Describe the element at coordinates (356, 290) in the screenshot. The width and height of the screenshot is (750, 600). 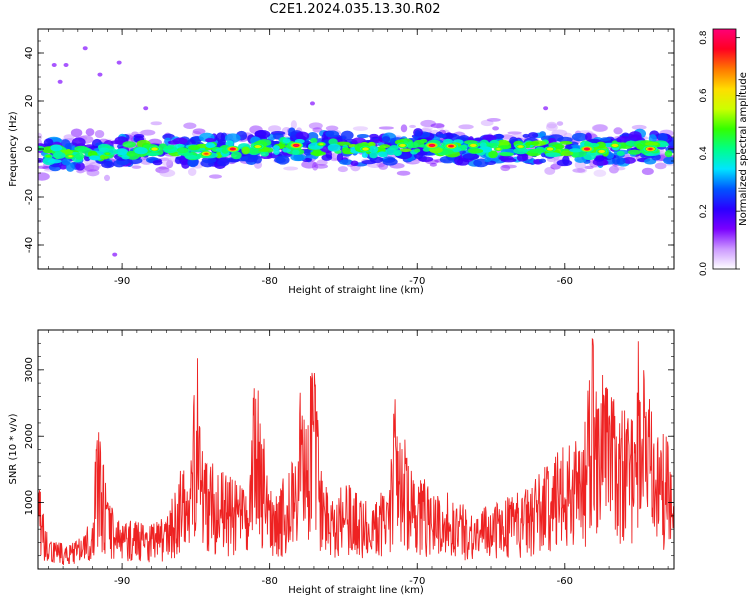
I see `spectrogram-xlabel: Height of straight line (km)` at that location.